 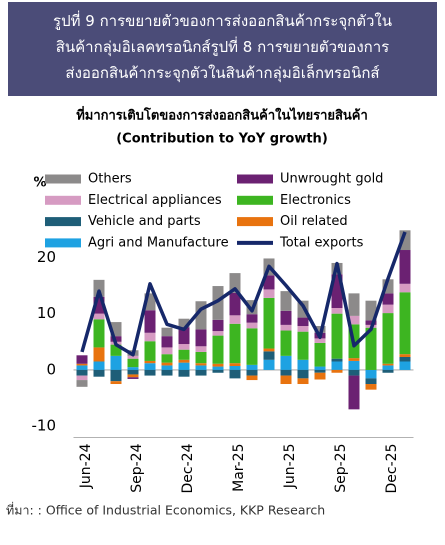 I want to click on x-tick-label: Sep-25, so click(x=341, y=468).